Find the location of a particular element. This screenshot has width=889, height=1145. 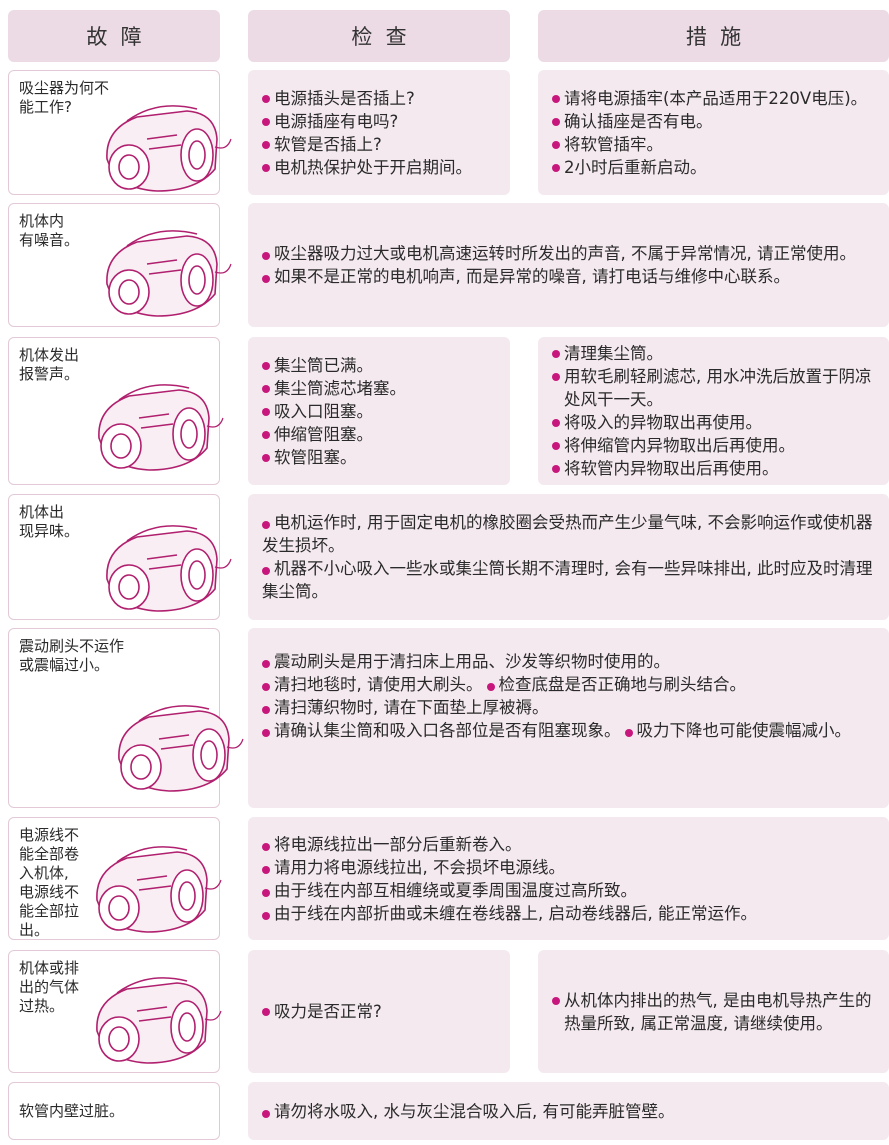

check-item: 电源插头是否插上? is located at coordinates (379, 98).